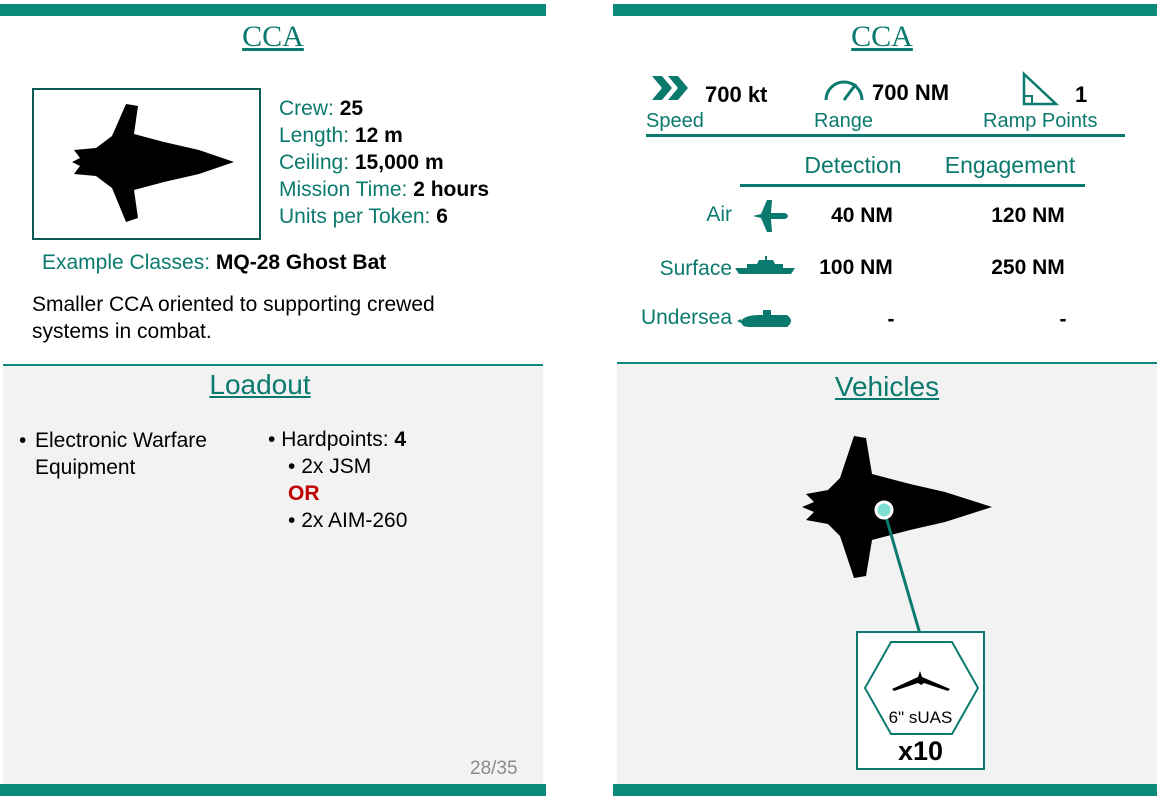  What do you see at coordinates (1028, 215) in the screenshot?
I see `air-engagement: 120 NM` at bounding box center [1028, 215].